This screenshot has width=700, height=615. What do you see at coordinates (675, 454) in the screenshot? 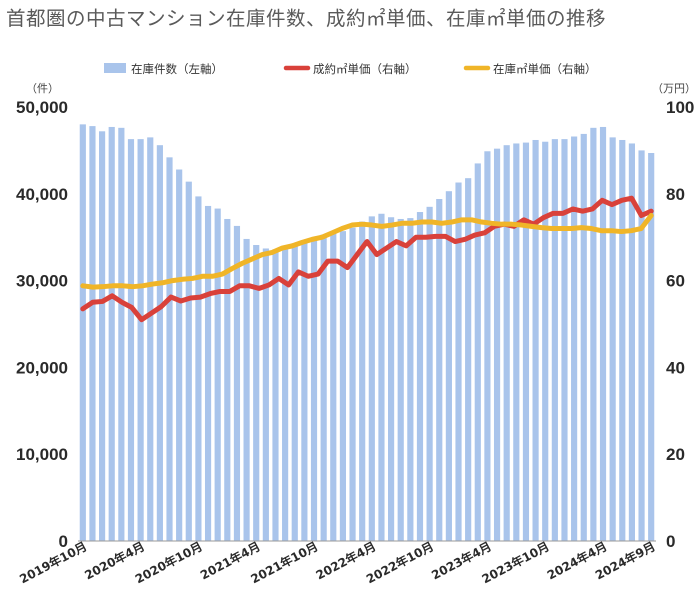
I see `right-tick-label: 20` at bounding box center [675, 454].